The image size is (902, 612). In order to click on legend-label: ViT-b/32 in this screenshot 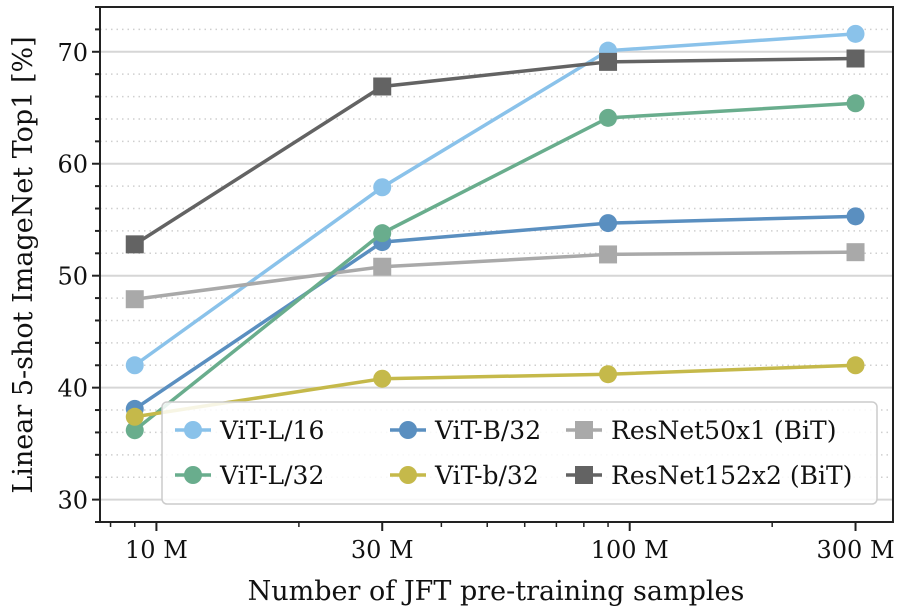, I will do `click(486, 475)`.